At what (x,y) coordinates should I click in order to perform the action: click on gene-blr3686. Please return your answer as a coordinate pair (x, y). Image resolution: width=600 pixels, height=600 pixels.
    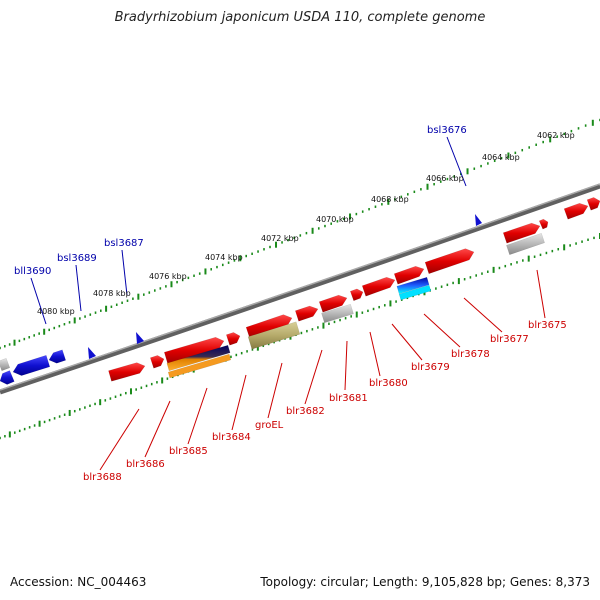
    Looking at the image, I should click on (194, 350).